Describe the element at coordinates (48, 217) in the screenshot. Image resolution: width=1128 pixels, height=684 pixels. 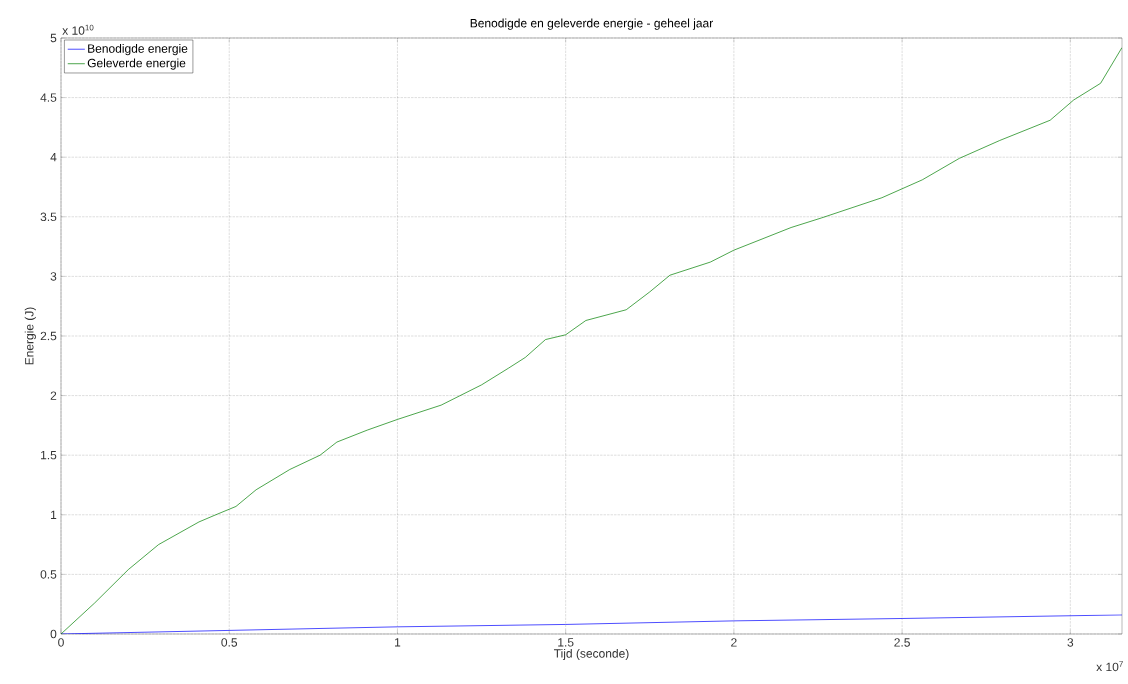
I see `y-tick-label: 3.5` at that location.